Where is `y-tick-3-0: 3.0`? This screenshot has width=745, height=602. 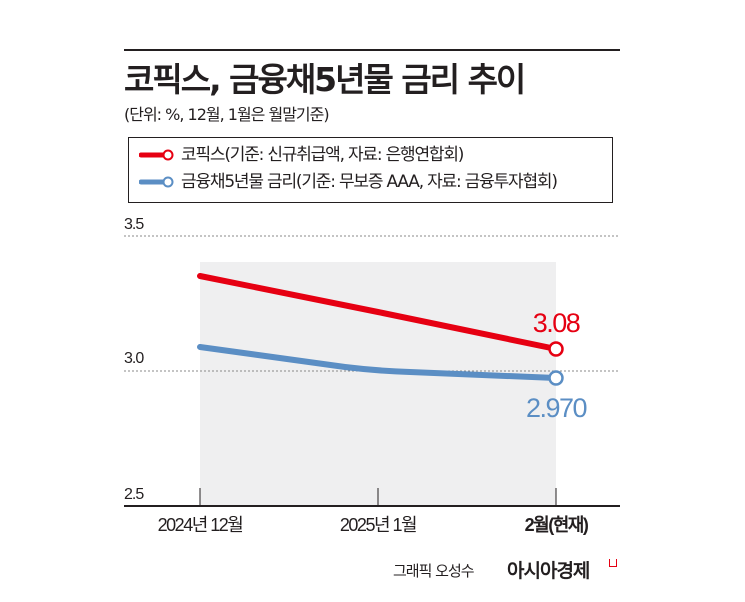 y-tick-3-0: 3.0 is located at coordinates (134, 358).